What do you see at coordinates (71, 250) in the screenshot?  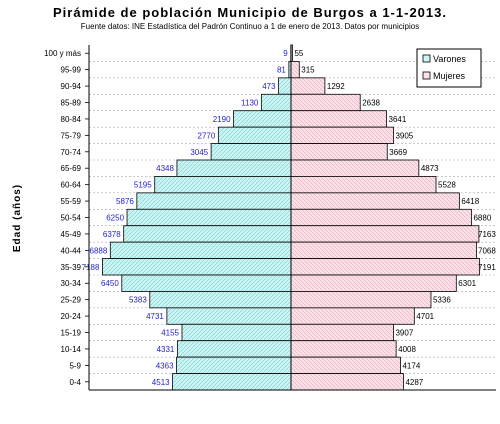 I see `age-tick-label: 40-44` at bounding box center [71, 250].